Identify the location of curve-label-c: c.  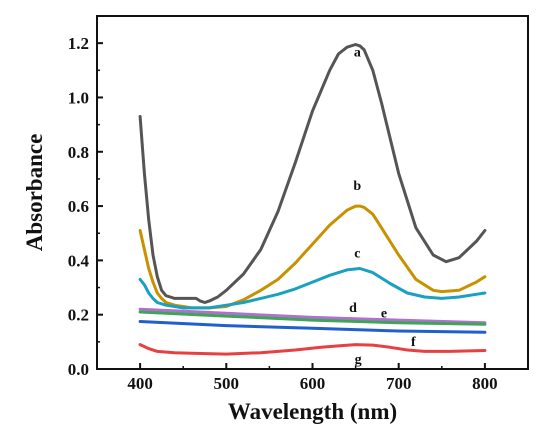
(357, 254).